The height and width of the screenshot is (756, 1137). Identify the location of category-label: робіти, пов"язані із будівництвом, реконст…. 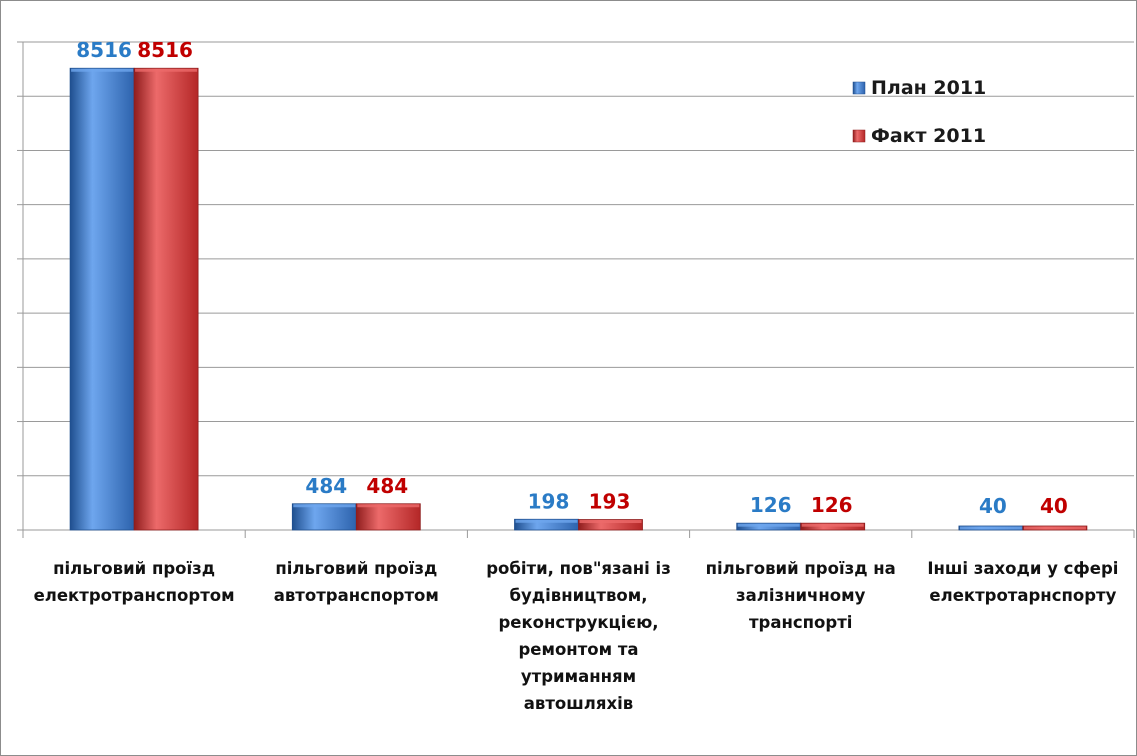
(579, 636).